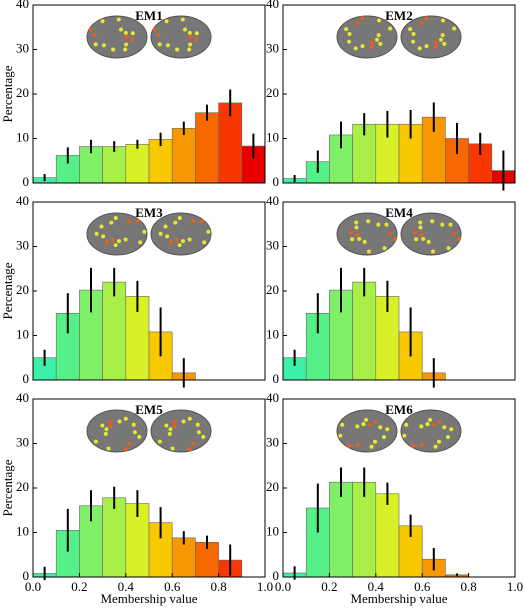  Describe the element at coordinates (22, 333) in the screenshot. I see `y-tick-label: 10` at that location.